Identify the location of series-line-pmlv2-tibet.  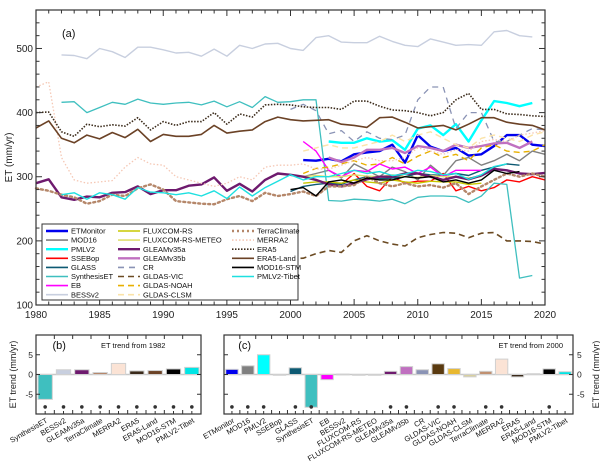
(284, 181).